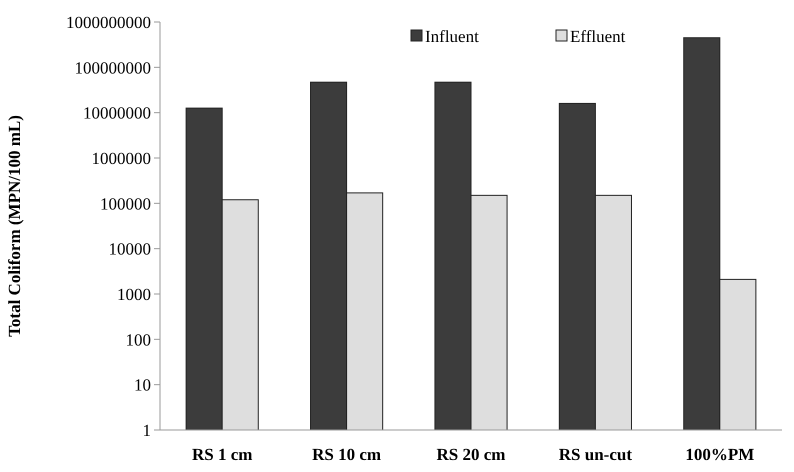 The height and width of the screenshot is (472, 794). What do you see at coordinates (142, 385) in the screenshot?
I see `y-tick-label: 10` at bounding box center [142, 385].